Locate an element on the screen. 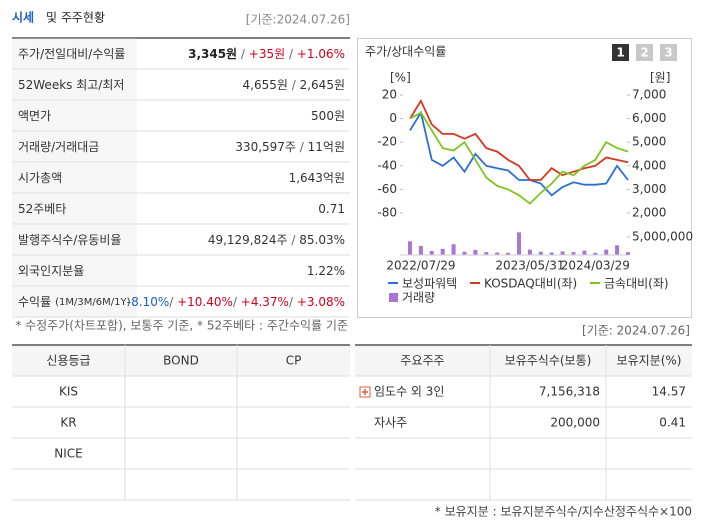 Image resolution: width=702 pixels, height=525 pixels. cell: 7,156,318 is located at coordinates (569, 392).